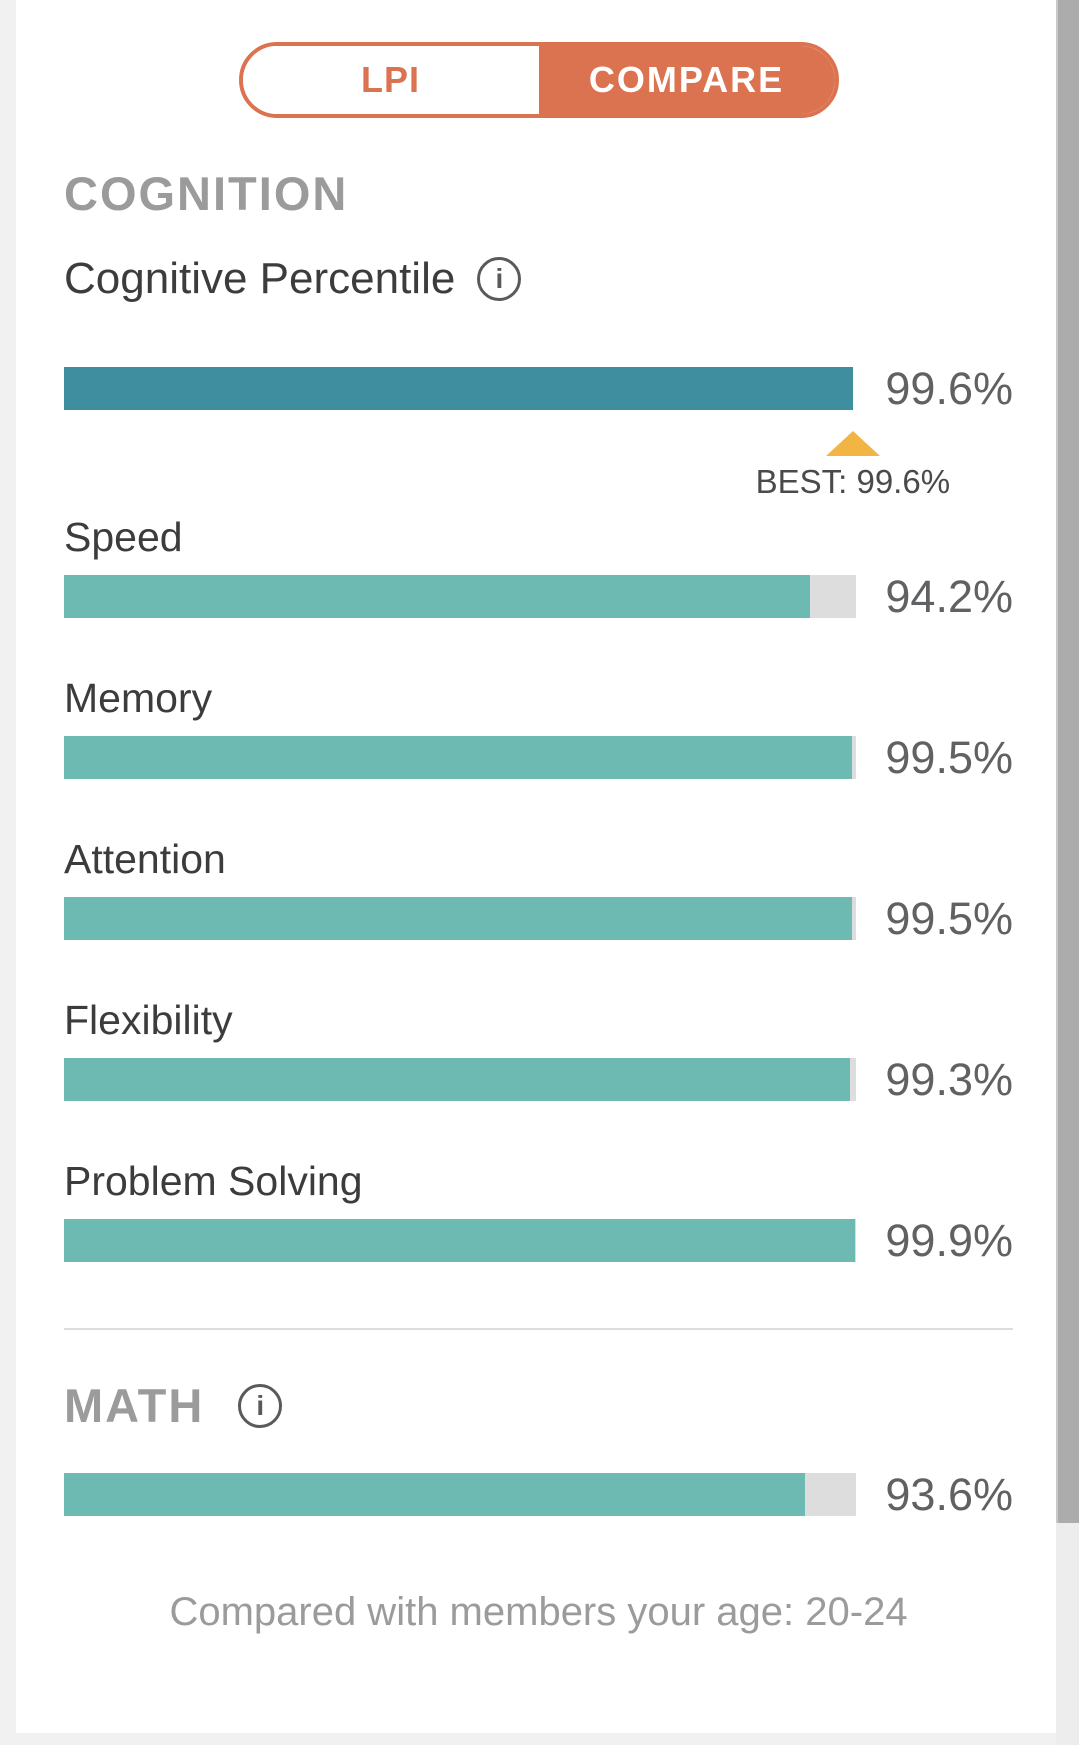 The image size is (1079, 1745). I want to click on math-section-label: MATH, so click(134, 1405).